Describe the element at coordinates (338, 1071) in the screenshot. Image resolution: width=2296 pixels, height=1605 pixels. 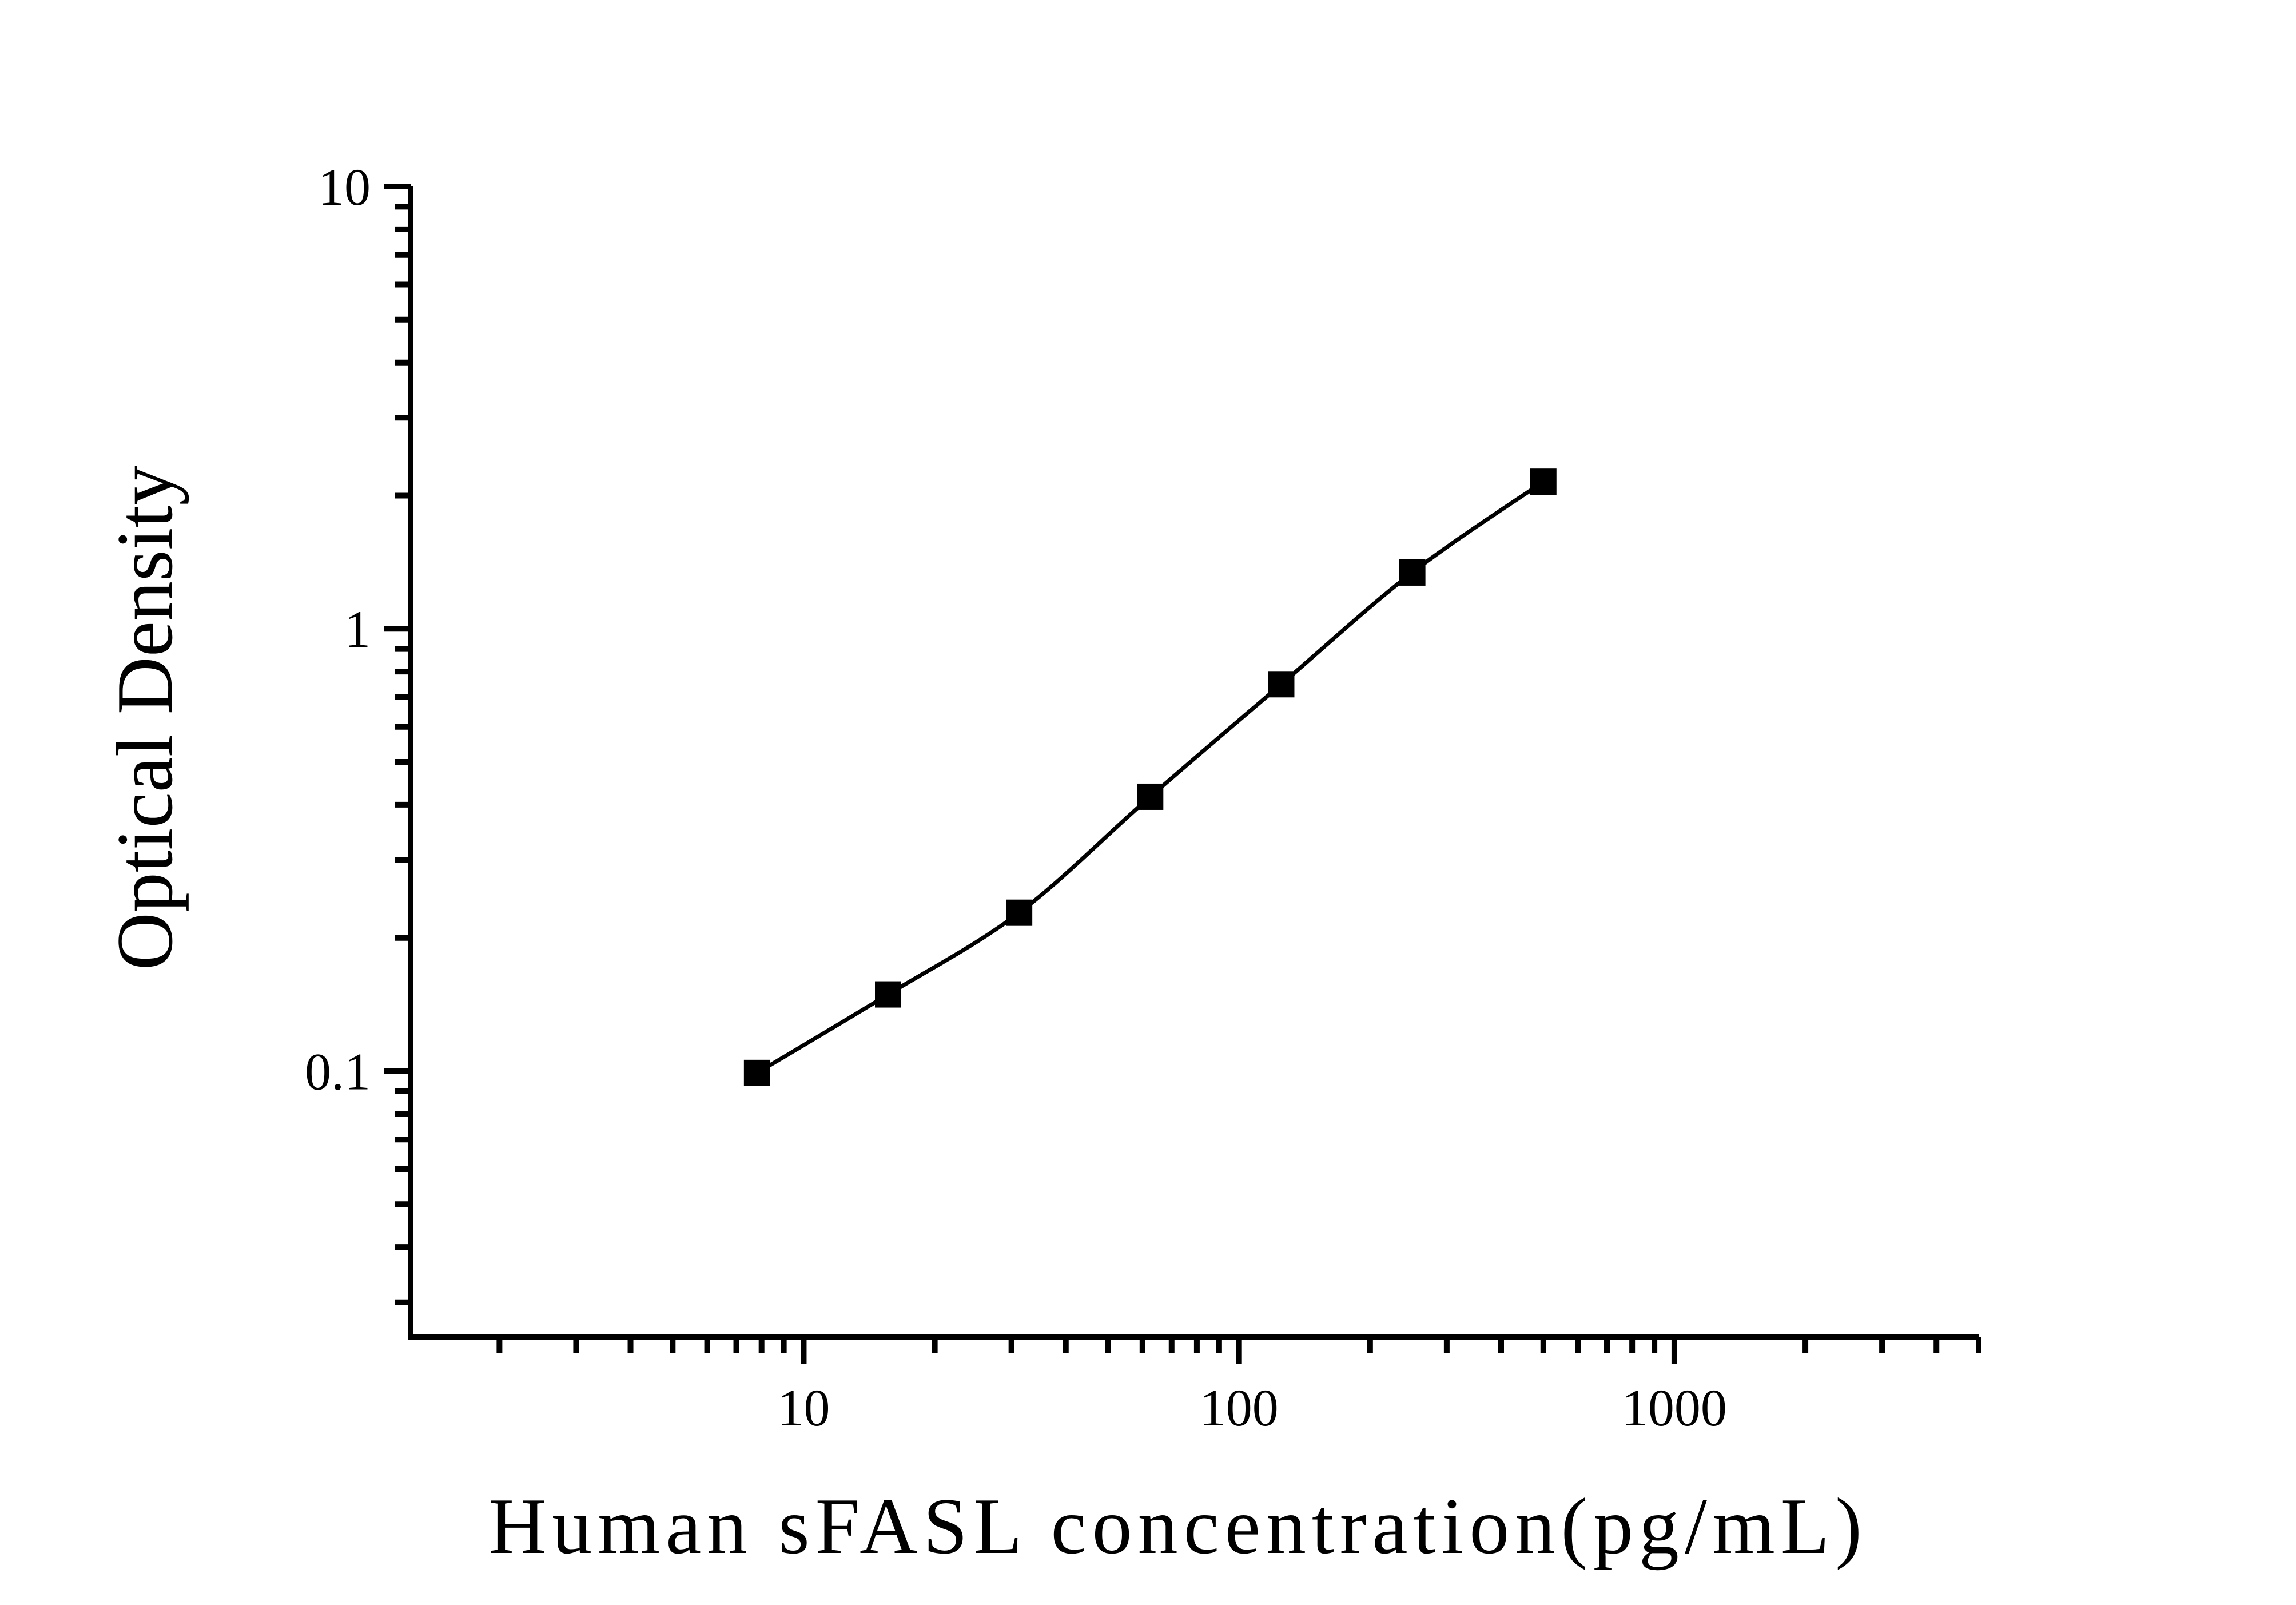
I see `y-tick-label: 0.1` at that location.